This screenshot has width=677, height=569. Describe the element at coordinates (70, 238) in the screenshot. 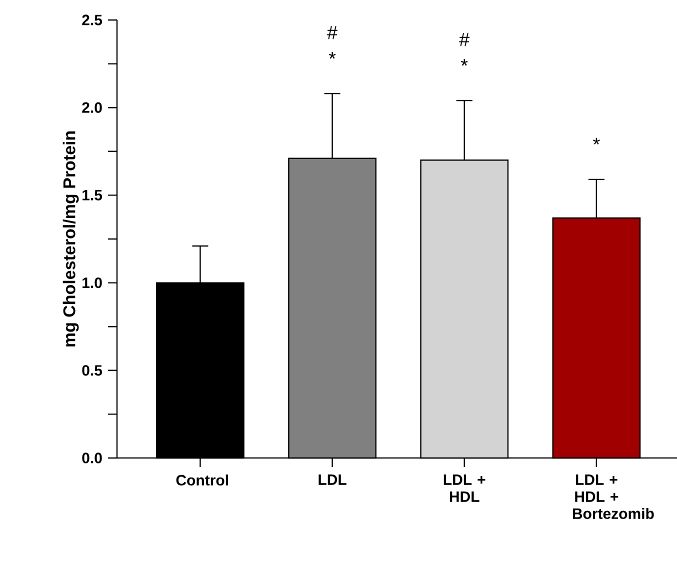

I see `y-axis-title: mg Cholesterol/mg Protein` at that location.